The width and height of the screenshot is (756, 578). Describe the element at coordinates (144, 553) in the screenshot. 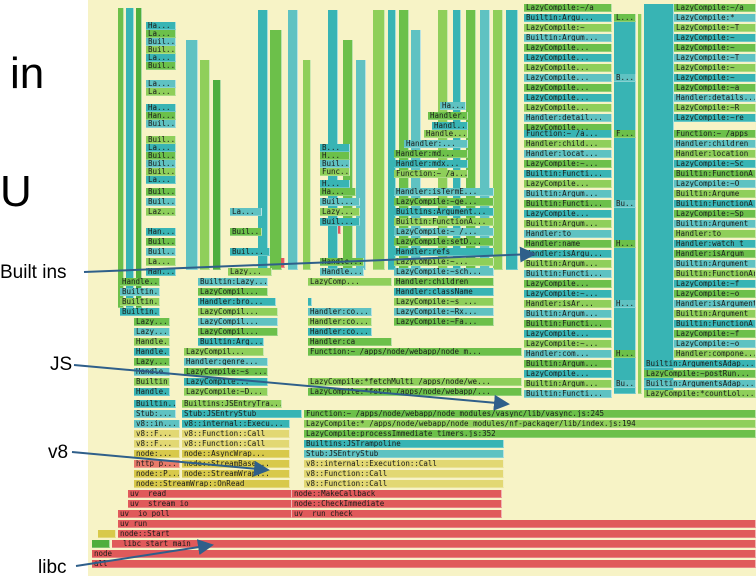

I see `arrow-libc` at that location.